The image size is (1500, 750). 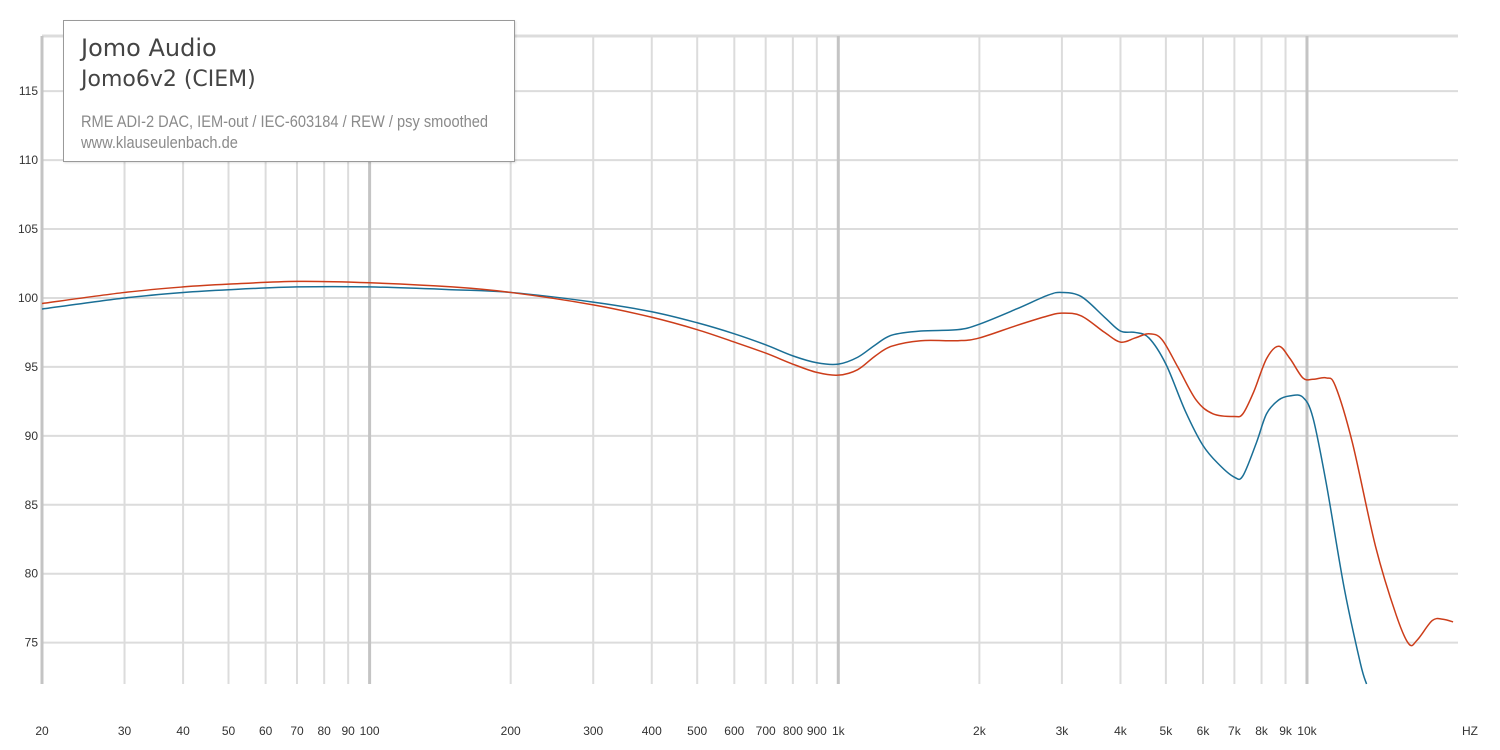 What do you see at coordinates (32, 436) in the screenshot?
I see `y-tick-label: 90` at bounding box center [32, 436].